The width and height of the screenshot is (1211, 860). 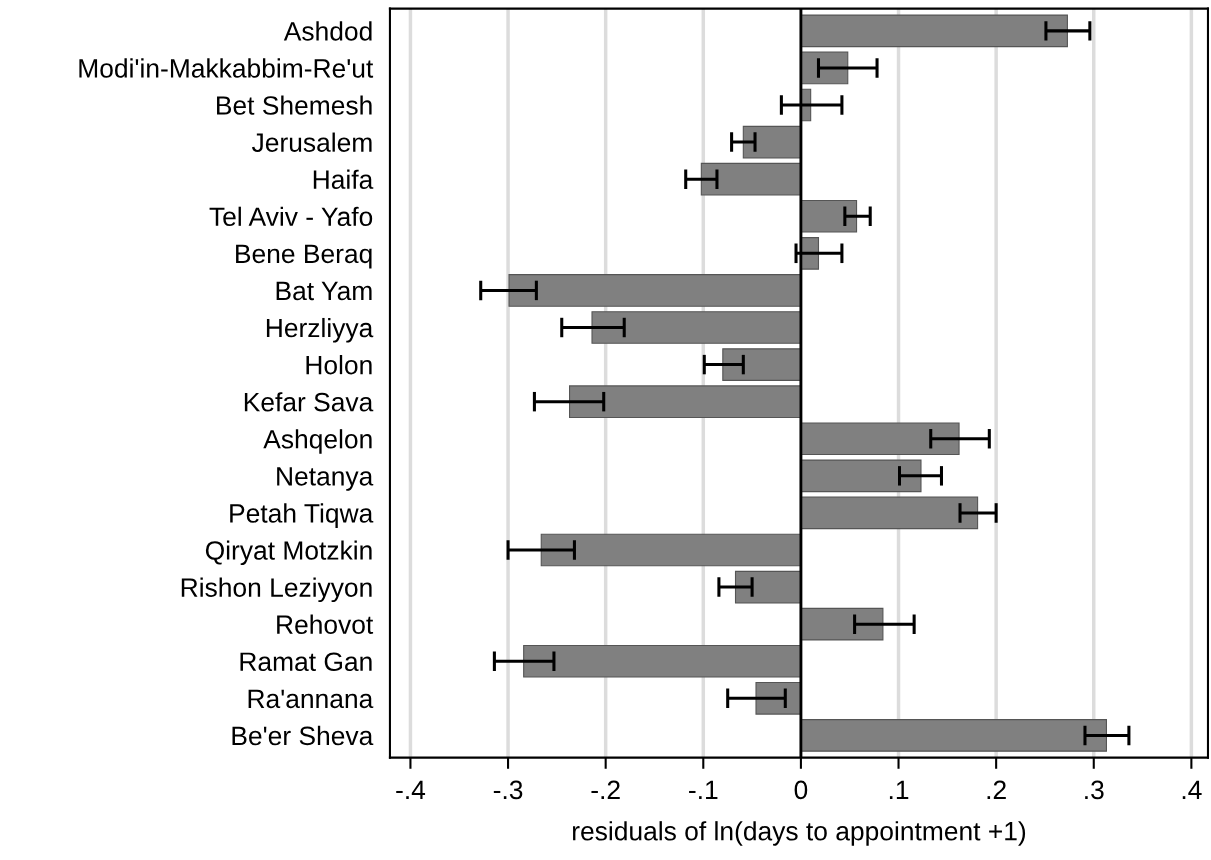 I want to click on x-tick-label: -.2, so click(x=605, y=790).